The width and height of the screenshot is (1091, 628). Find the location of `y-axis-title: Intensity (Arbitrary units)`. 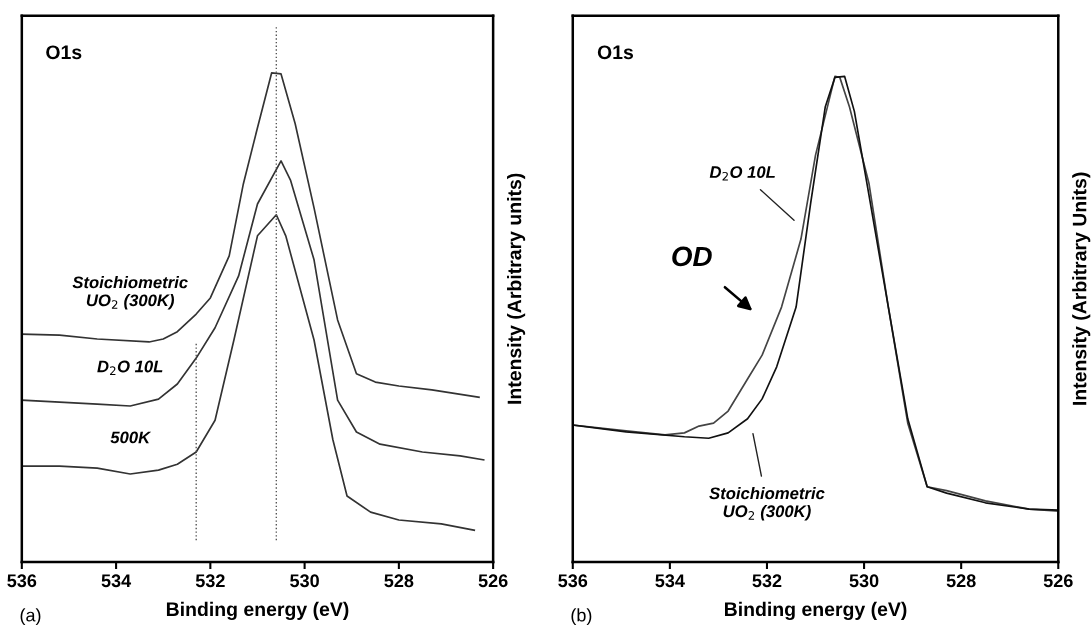

y-axis-title: Intensity (Arbitrary units) is located at coordinates (516, 288).